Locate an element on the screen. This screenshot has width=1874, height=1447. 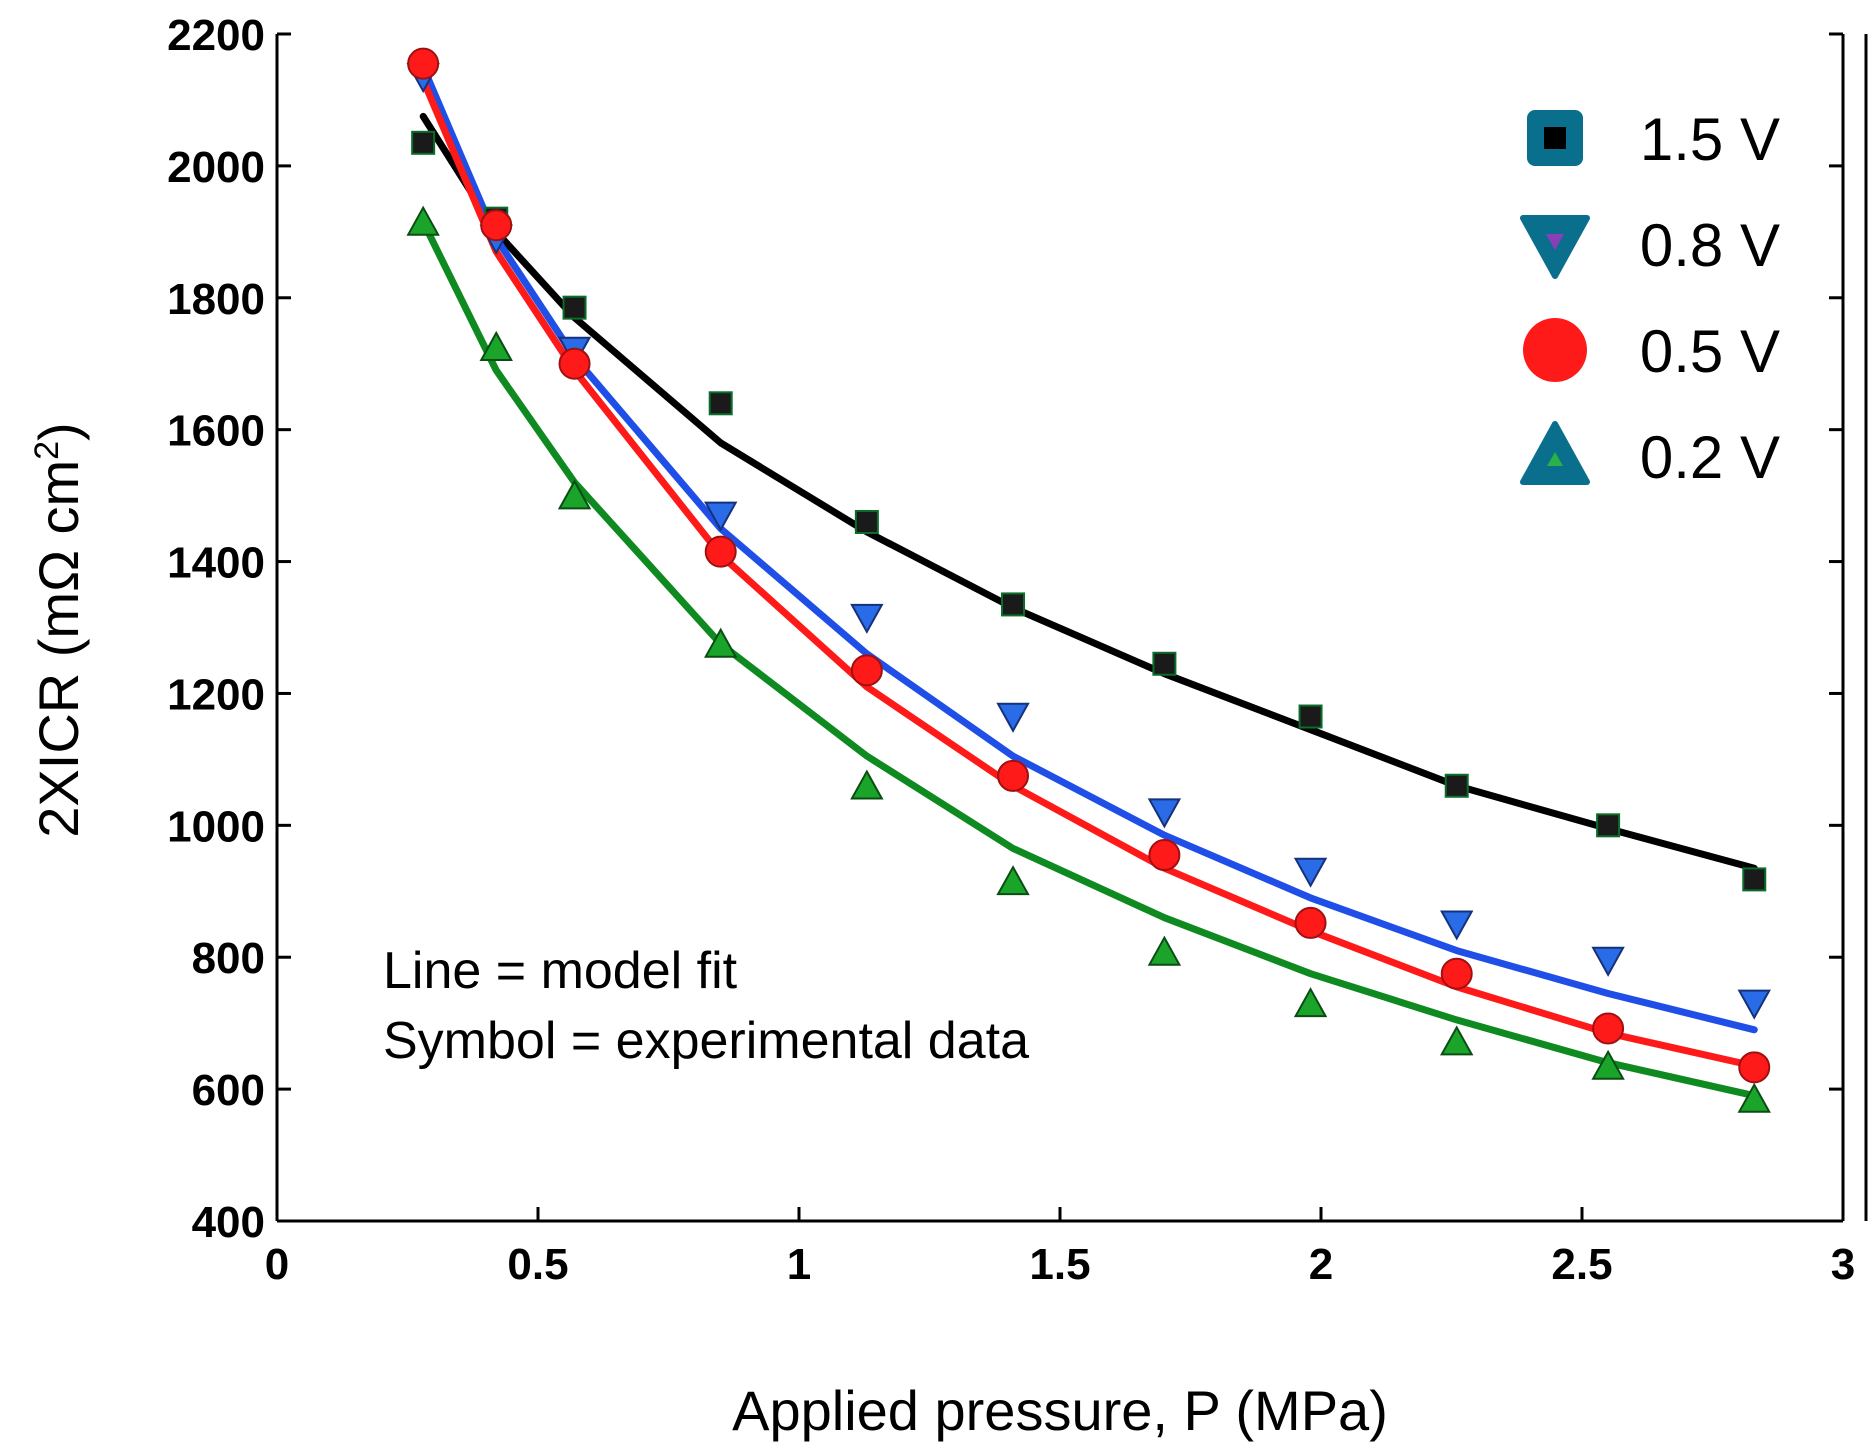
y-tick-label: 800 is located at coordinates (228, 958).